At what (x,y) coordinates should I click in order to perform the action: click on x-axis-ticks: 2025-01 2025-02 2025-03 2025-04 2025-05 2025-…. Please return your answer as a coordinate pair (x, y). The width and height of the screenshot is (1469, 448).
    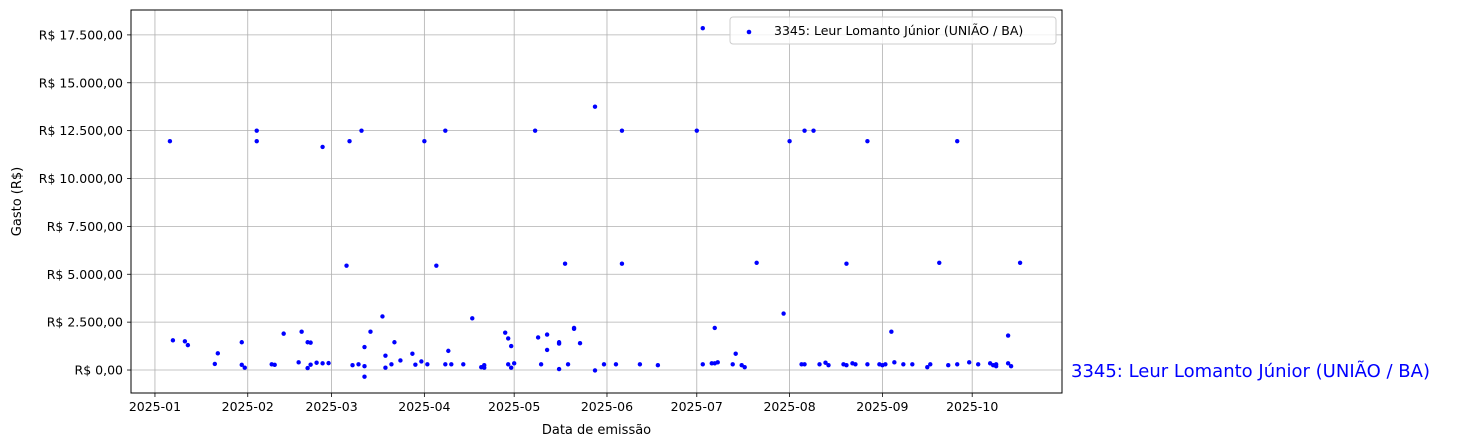
    Looking at the image, I should click on (563, 403).